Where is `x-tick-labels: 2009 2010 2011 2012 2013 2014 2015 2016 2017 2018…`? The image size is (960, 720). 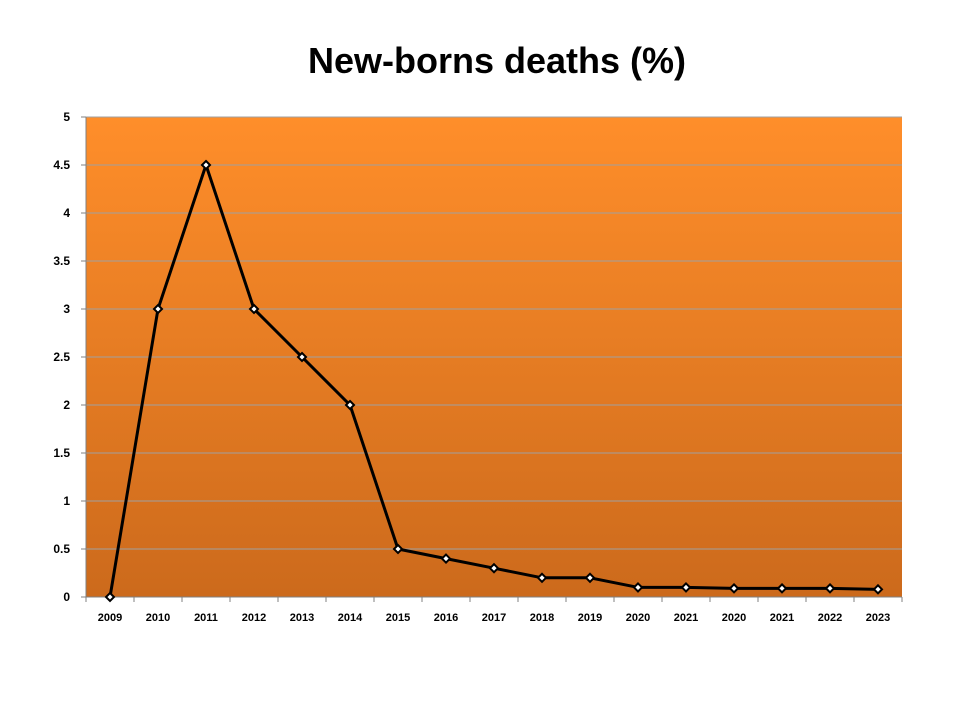
x-tick-labels: 2009 2010 2011 2012 2013 2014 2015 2016 2017 2018… is located at coordinates (494, 618).